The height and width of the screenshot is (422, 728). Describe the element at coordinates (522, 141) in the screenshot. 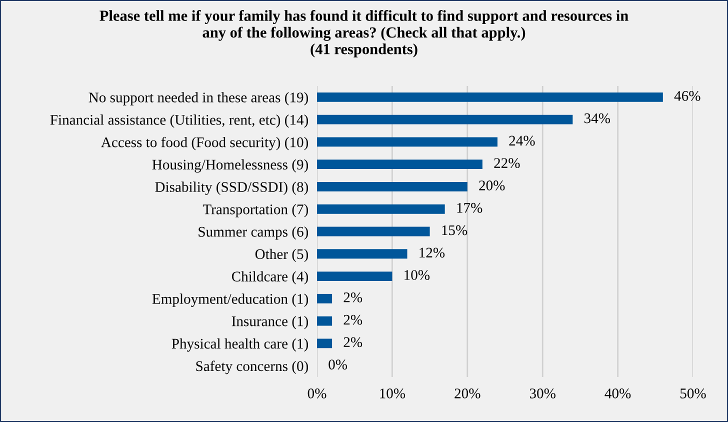

I see `data-label: 24%` at that location.